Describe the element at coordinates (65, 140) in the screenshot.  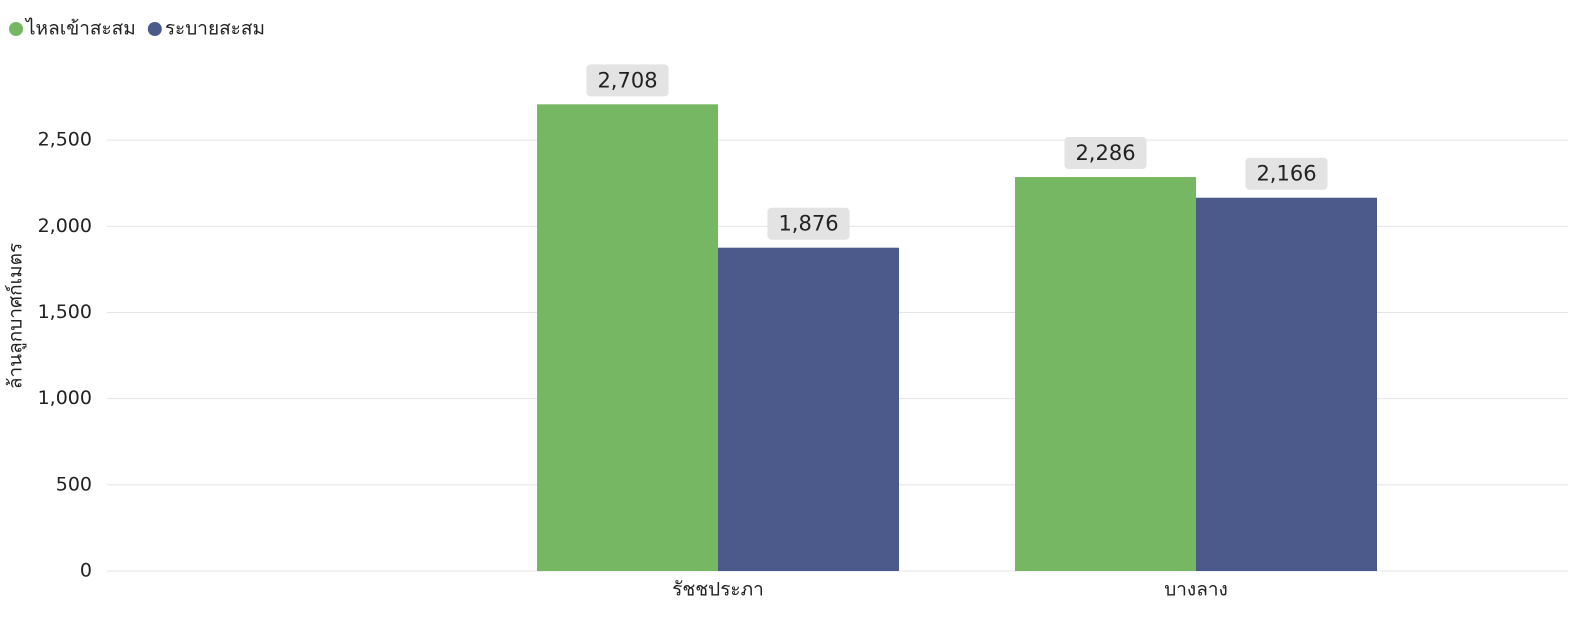
I see `y-tick-label: 2,500` at that location.